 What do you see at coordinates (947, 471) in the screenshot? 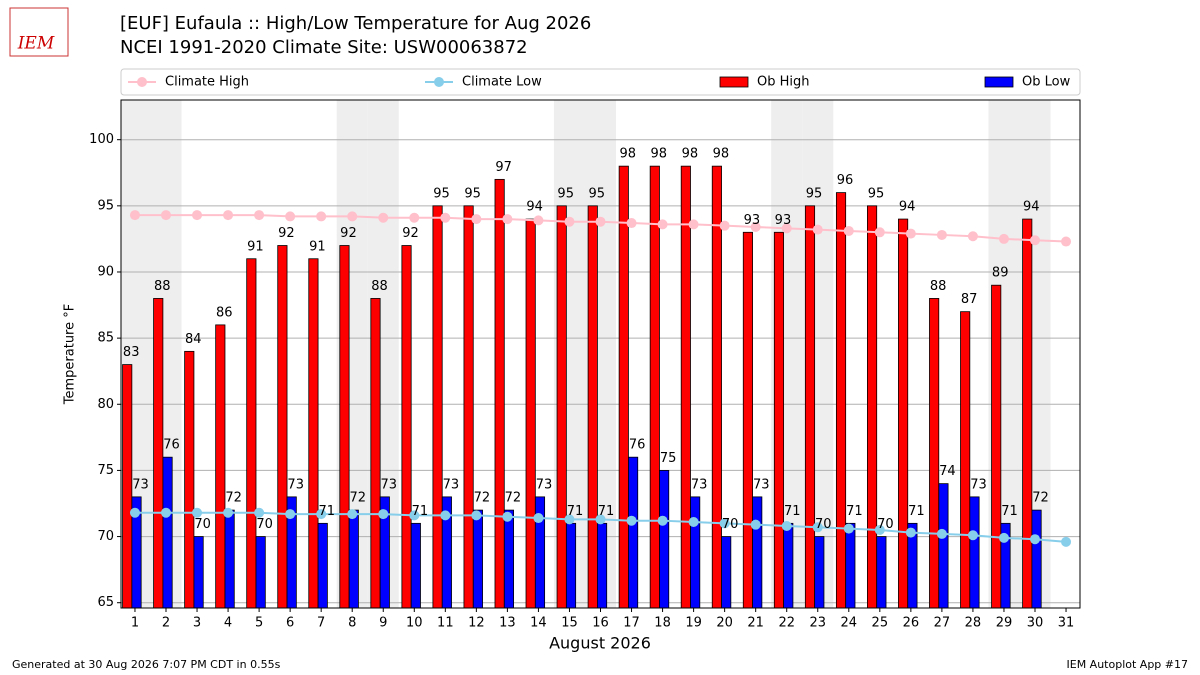
I see `data-label: 74` at bounding box center [947, 471].